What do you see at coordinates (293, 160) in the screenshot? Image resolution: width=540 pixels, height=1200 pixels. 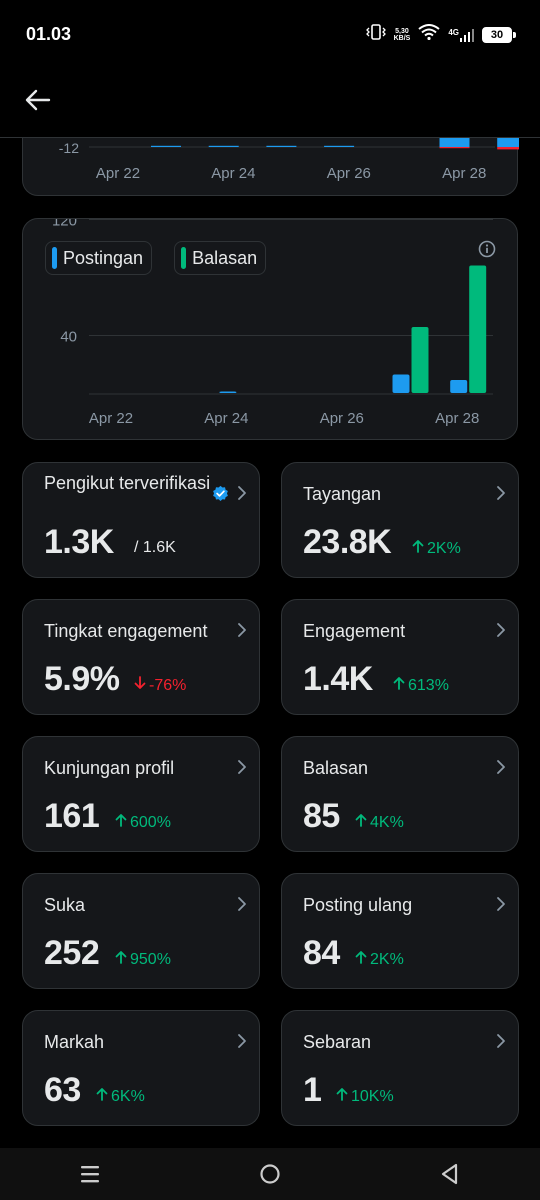 I see `chart-previous: -12 Apr 22 Apr 24 Apr 26 Apr 28` at bounding box center [293, 160].